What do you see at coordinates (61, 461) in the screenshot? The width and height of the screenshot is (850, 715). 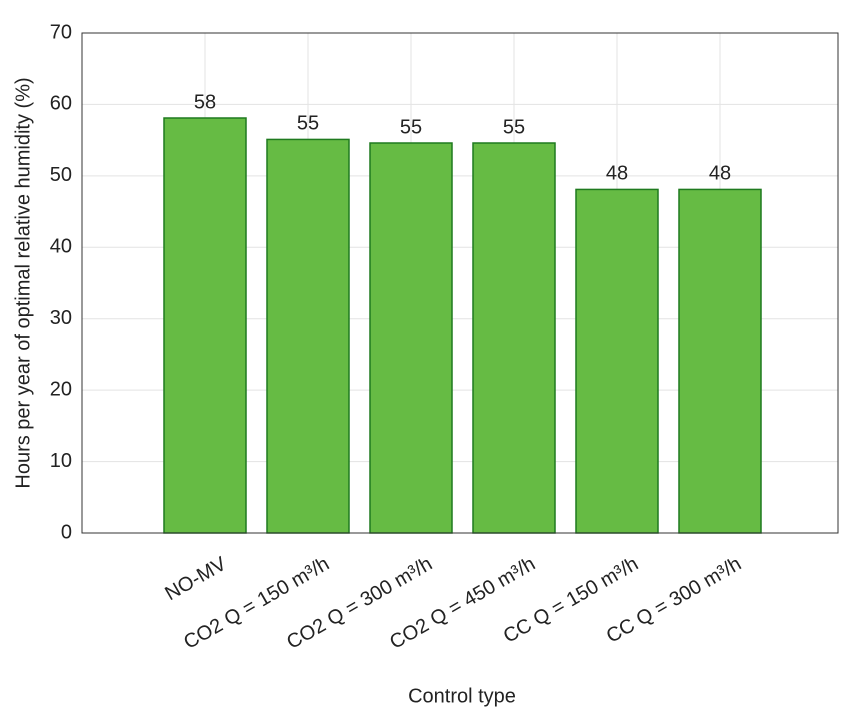 I see `y-tick-label: 10` at bounding box center [61, 461].